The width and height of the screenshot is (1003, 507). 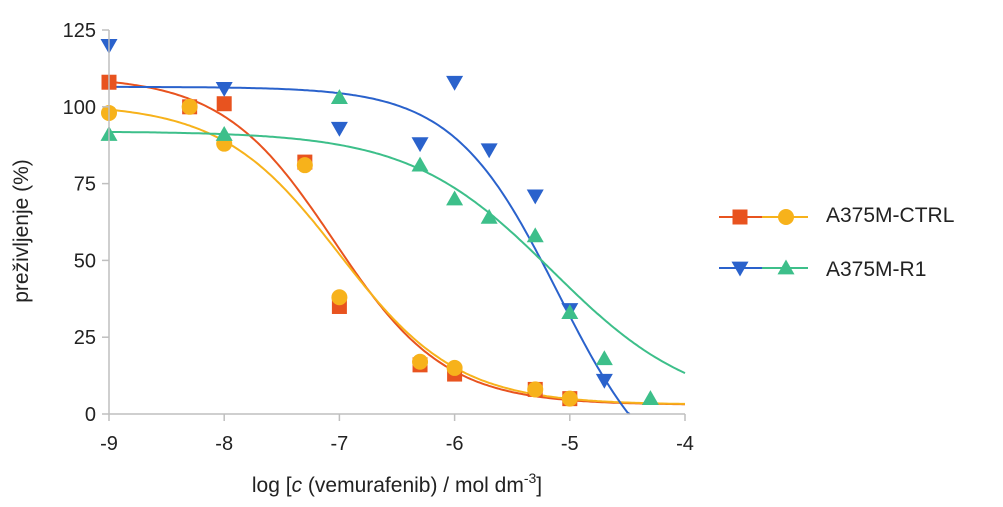 I want to click on x-tick-label: -6, so click(x=455, y=444).